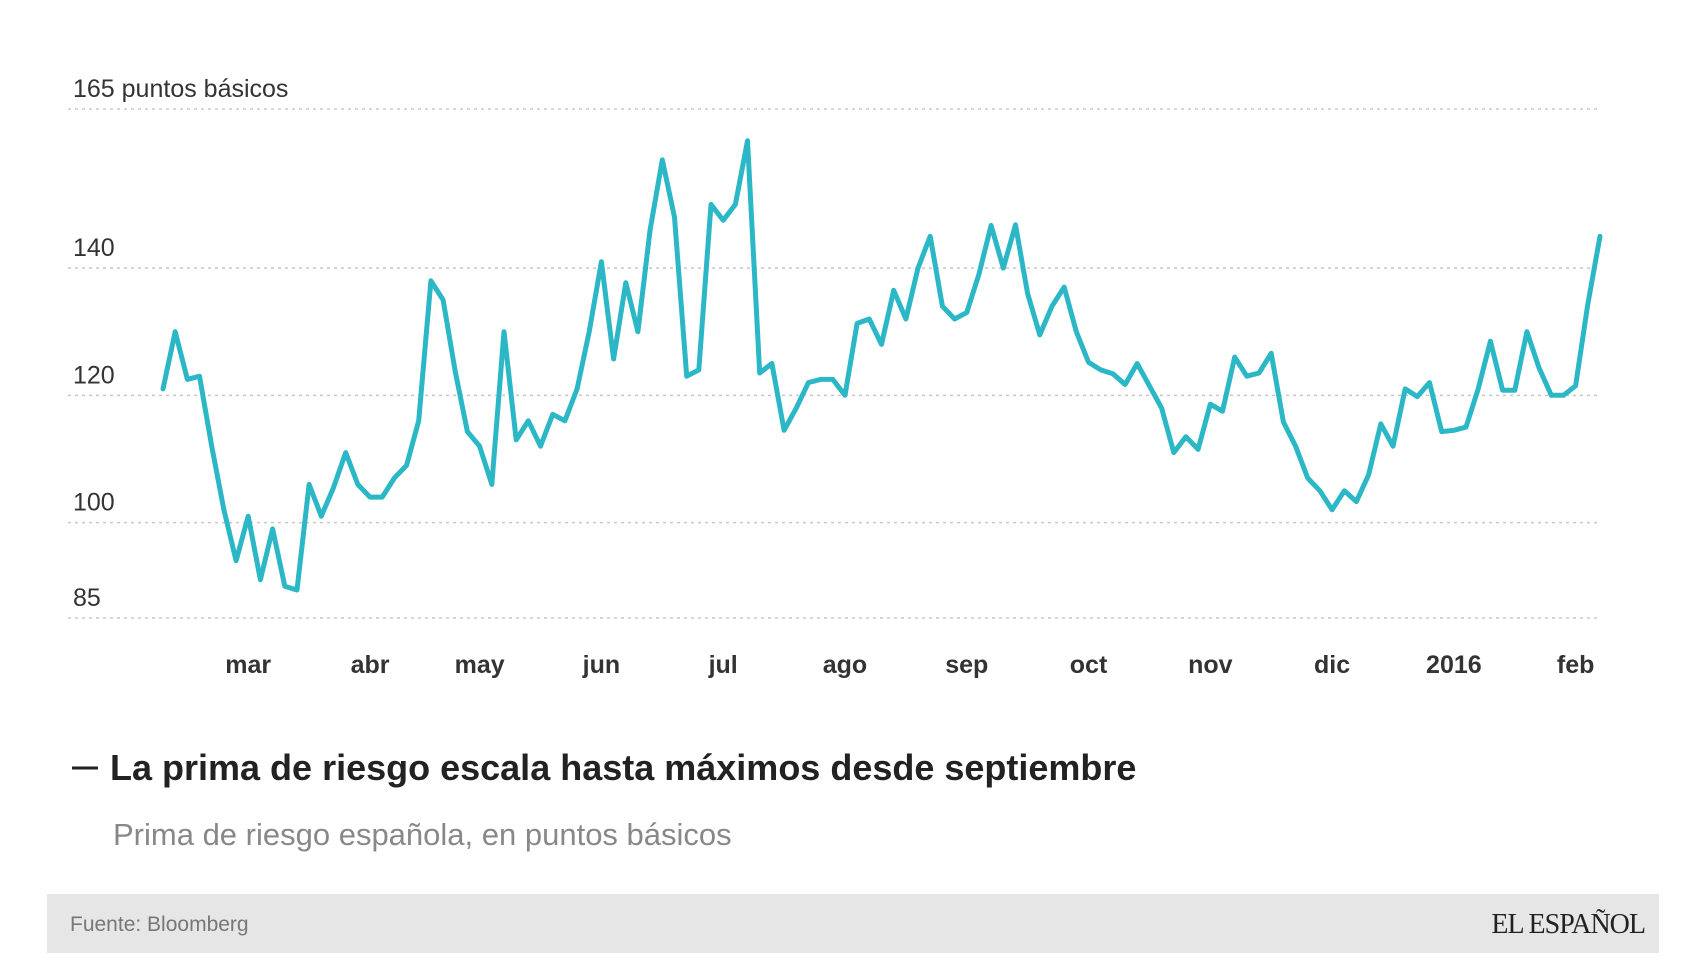 This screenshot has width=1706, height=960. What do you see at coordinates (966, 665) in the screenshot?
I see `x-tick-label: sep` at bounding box center [966, 665].